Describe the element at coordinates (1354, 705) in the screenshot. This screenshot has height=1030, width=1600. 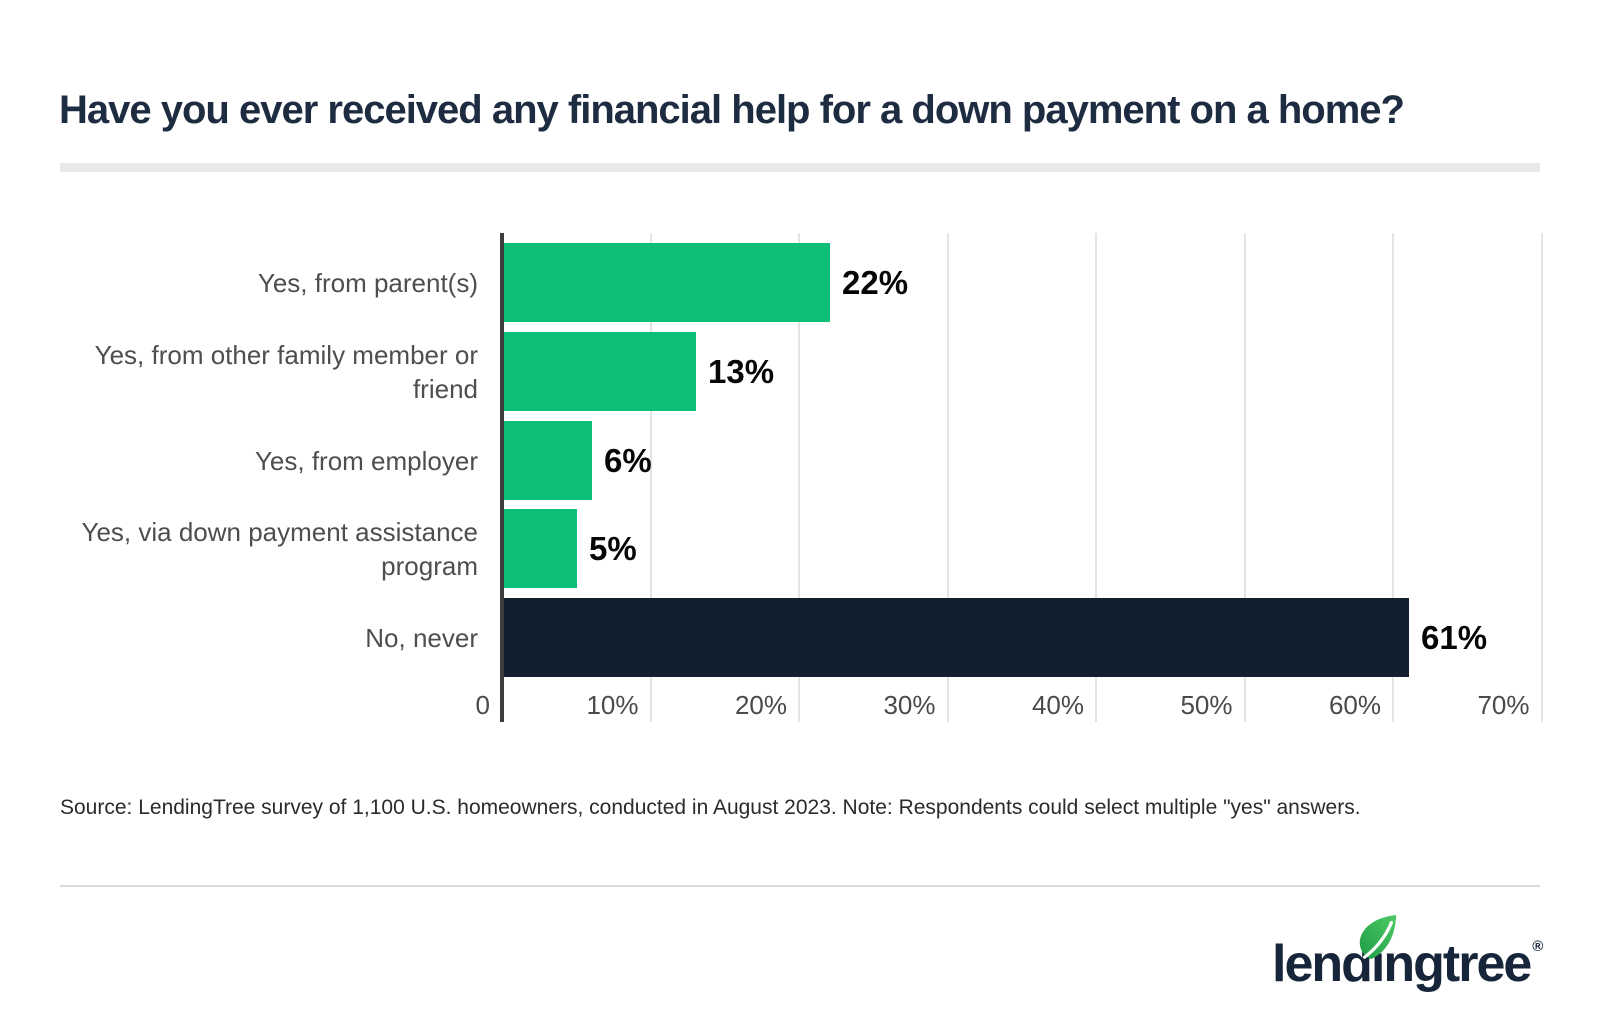
I see `x-axis-tick-label: 60%` at that location.